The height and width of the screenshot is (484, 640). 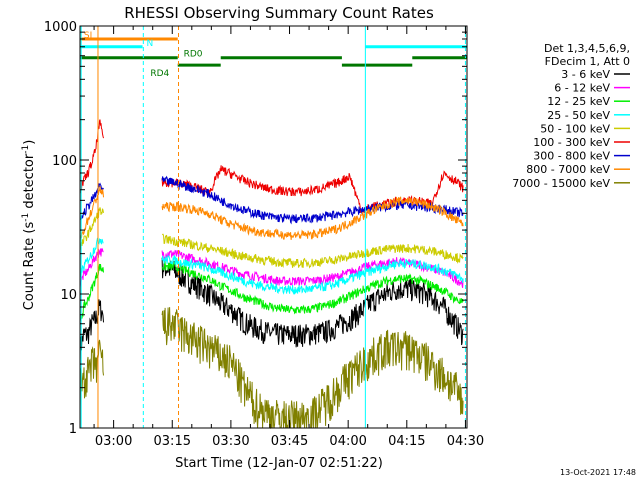 I want to click on legend-entry-label: 300 - 800 keV, so click(x=571, y=156).